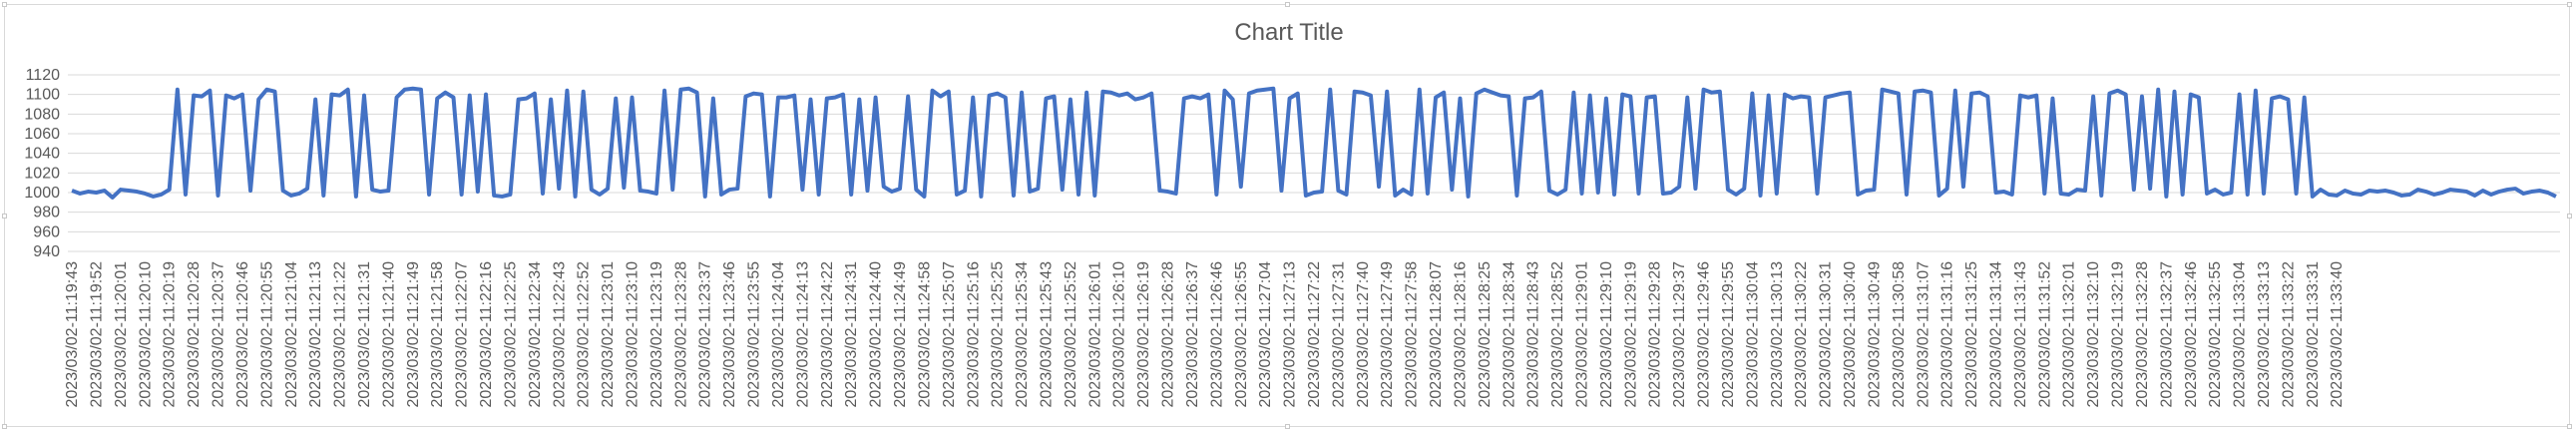 The image size is (2576, 433). Describe the element at coordinates (1533, 334) in the screenshot. I see `x-tick-label: 2023/03/02-11:28:43` at that location.